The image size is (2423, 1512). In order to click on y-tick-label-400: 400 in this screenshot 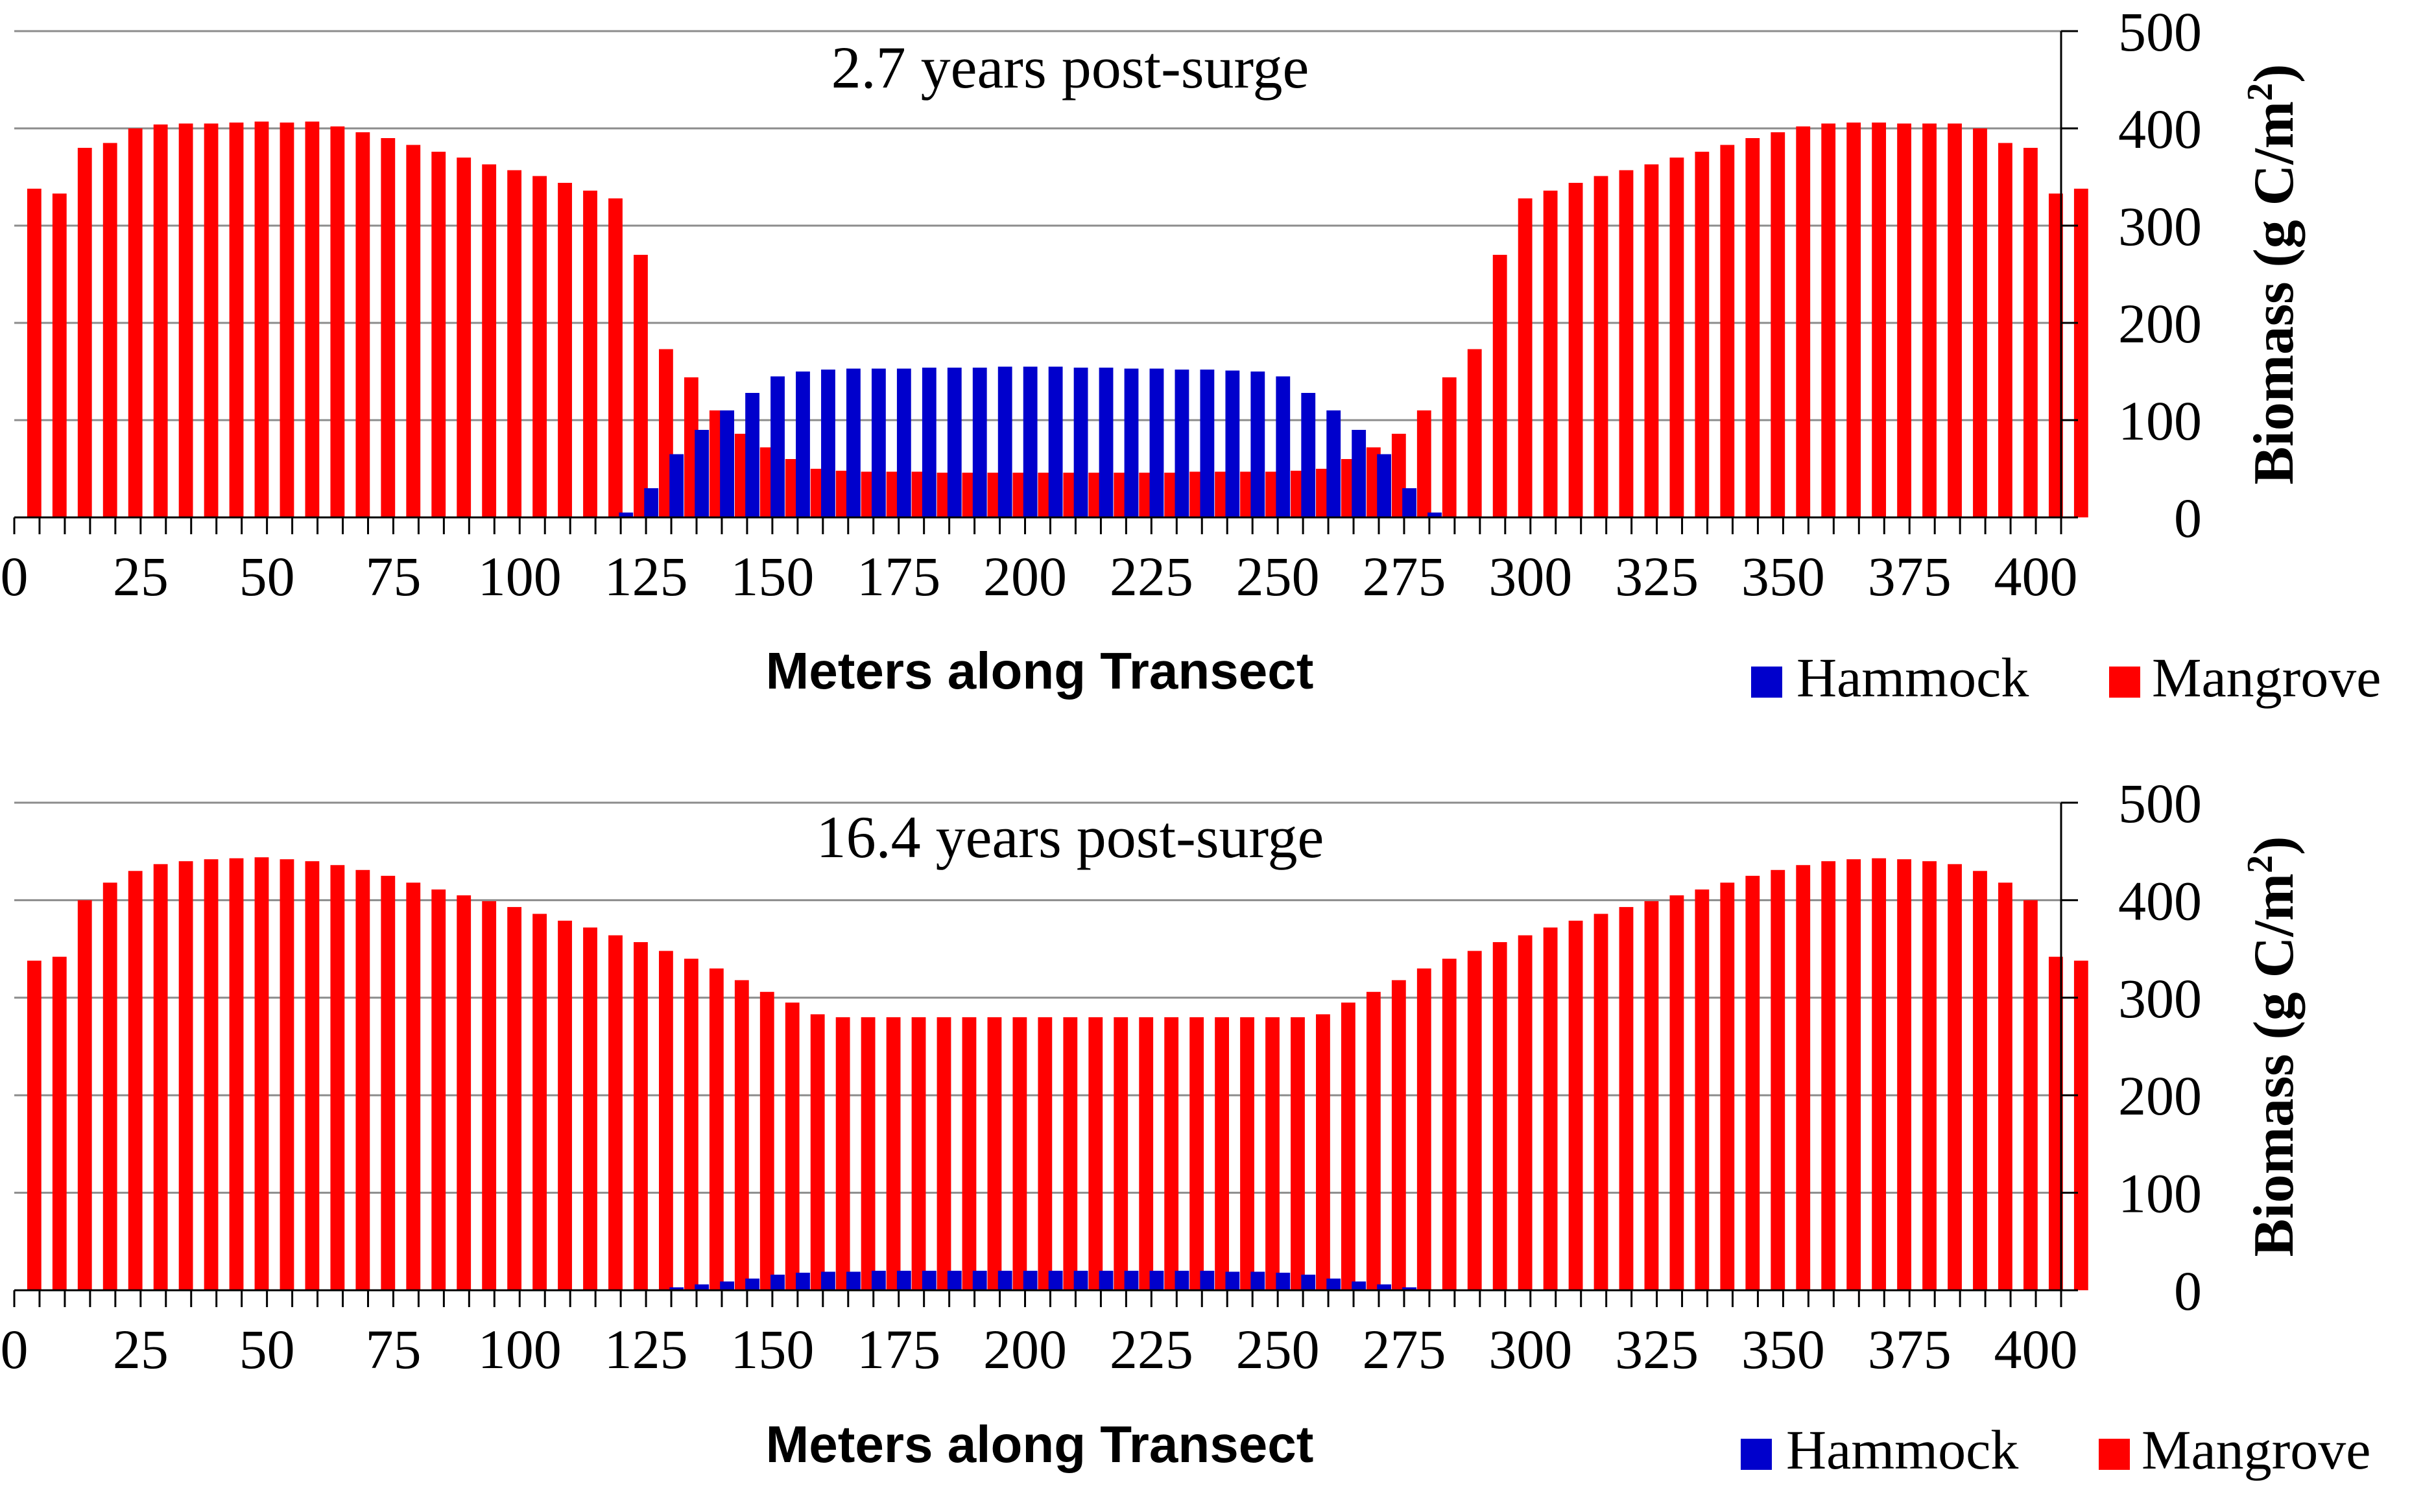, I will do `click(2160, 129)`.